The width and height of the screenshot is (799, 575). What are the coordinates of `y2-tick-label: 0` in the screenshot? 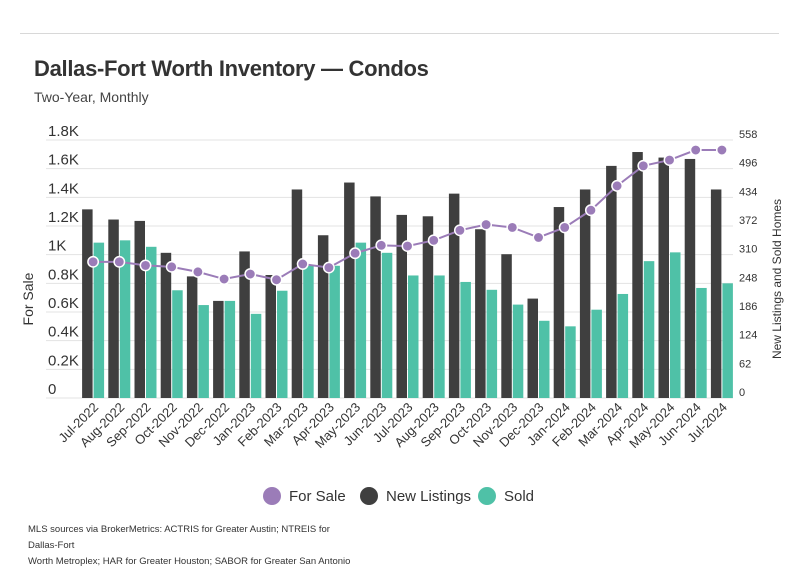 It's located at (742, 393).